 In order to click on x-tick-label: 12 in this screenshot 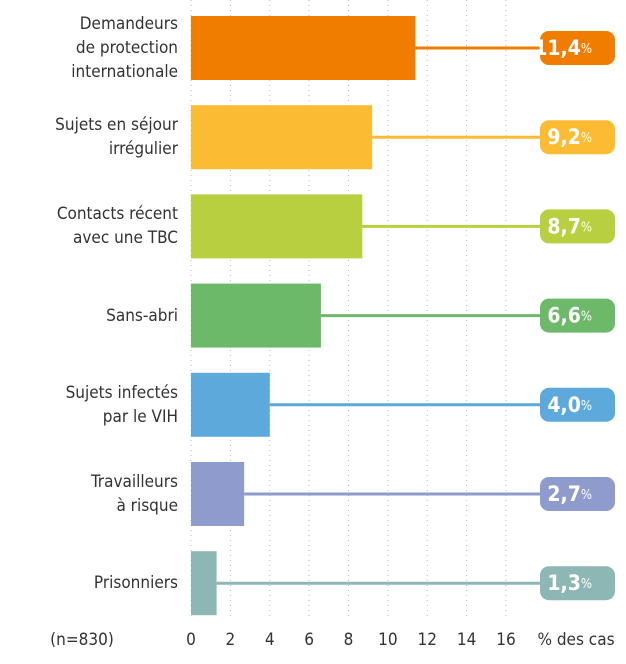, I will do `click(427, 640)`.